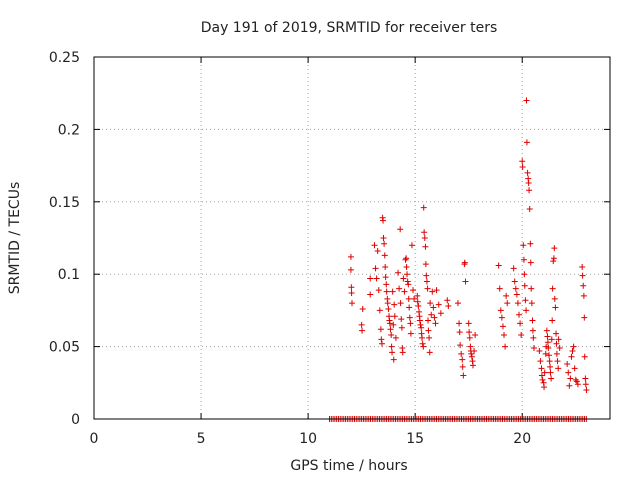 The height and width of the screenshot is (480, 640). What do you see at coordinates (64, 348) in the screenshot?
I see `y-tick-label: 0.05` at bounding box center [64, 348].